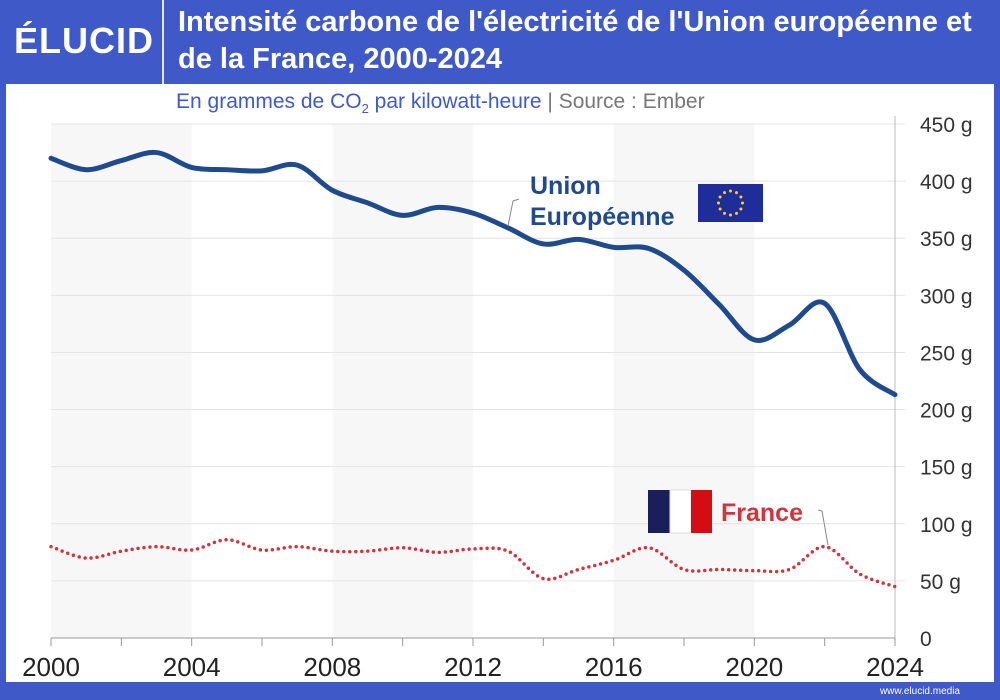  I want to click on y-tick-label: 0, so click(926, 639).